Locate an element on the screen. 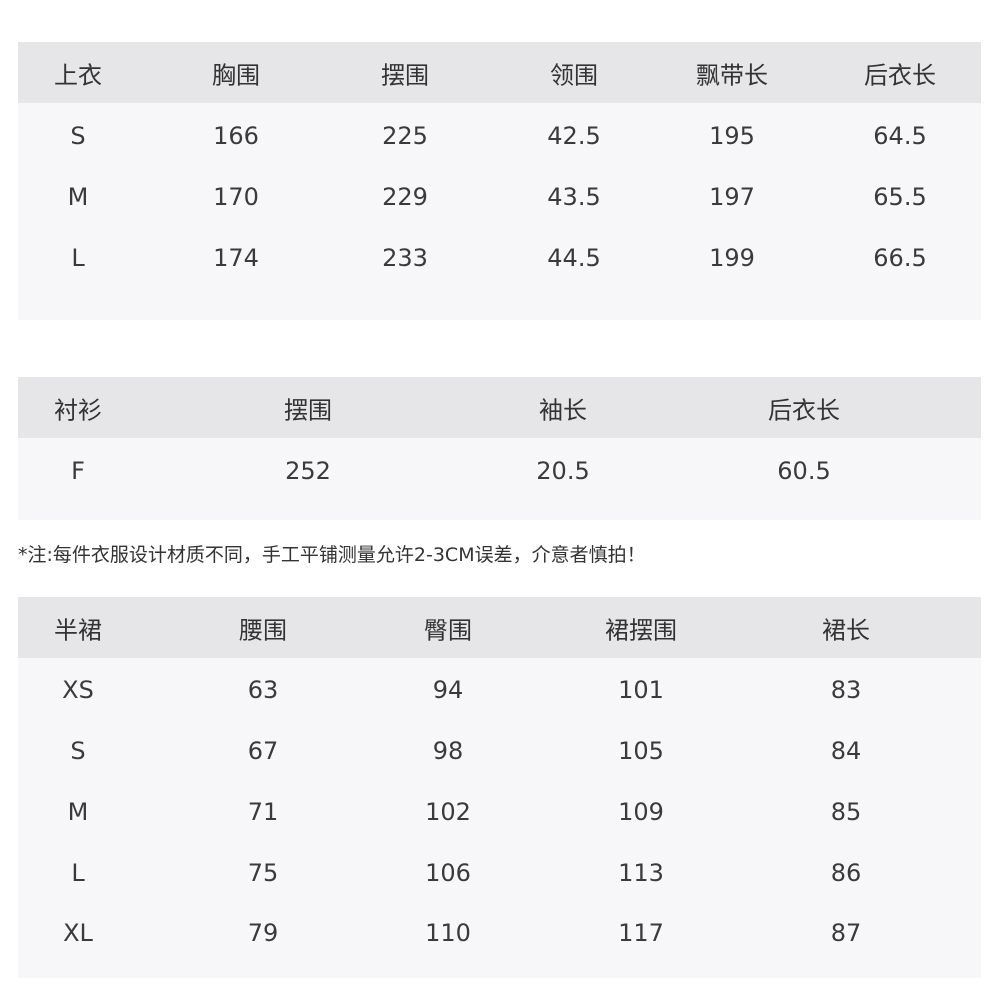  table-header: 上衣 胸围 摆围 领围 飘带长 后衣长 is located at coordinates (499, 72).